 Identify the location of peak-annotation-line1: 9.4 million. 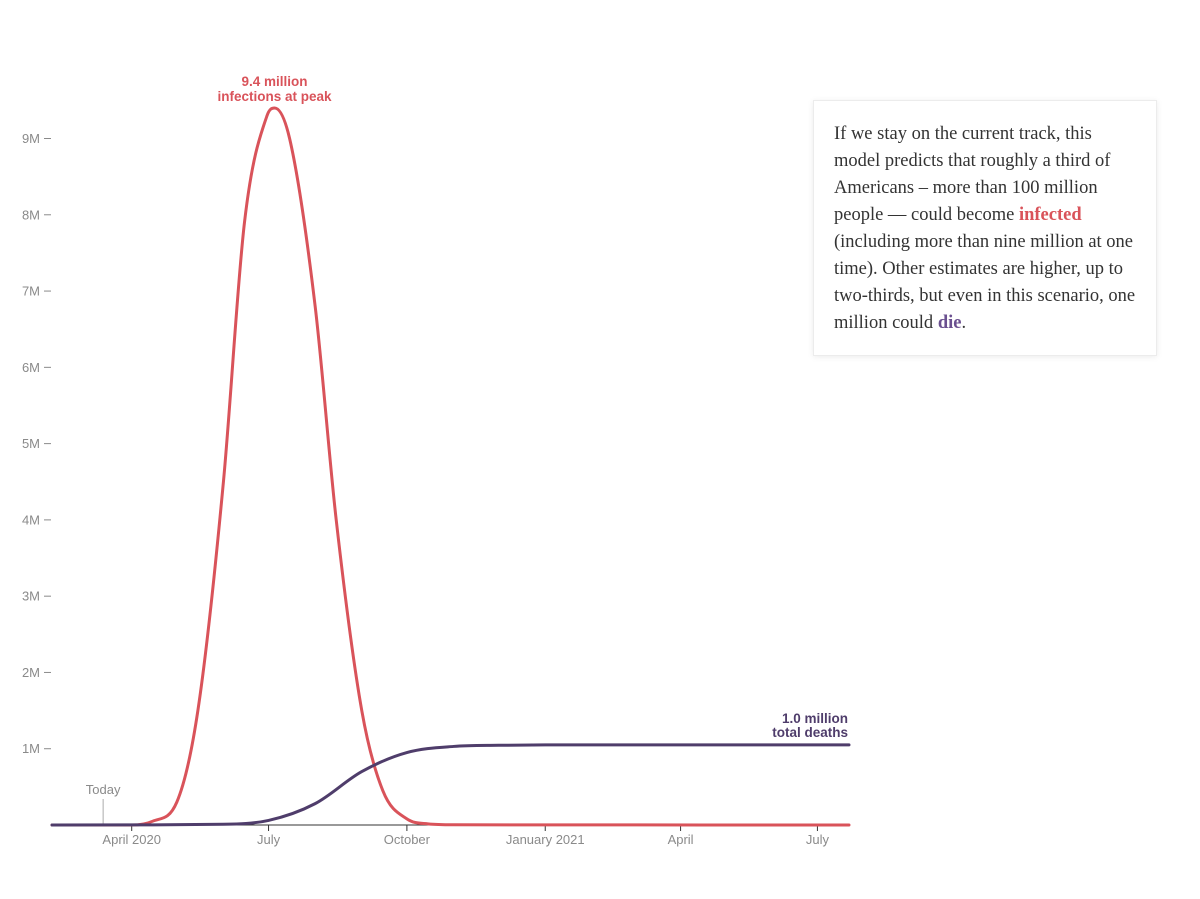
(275, 81).